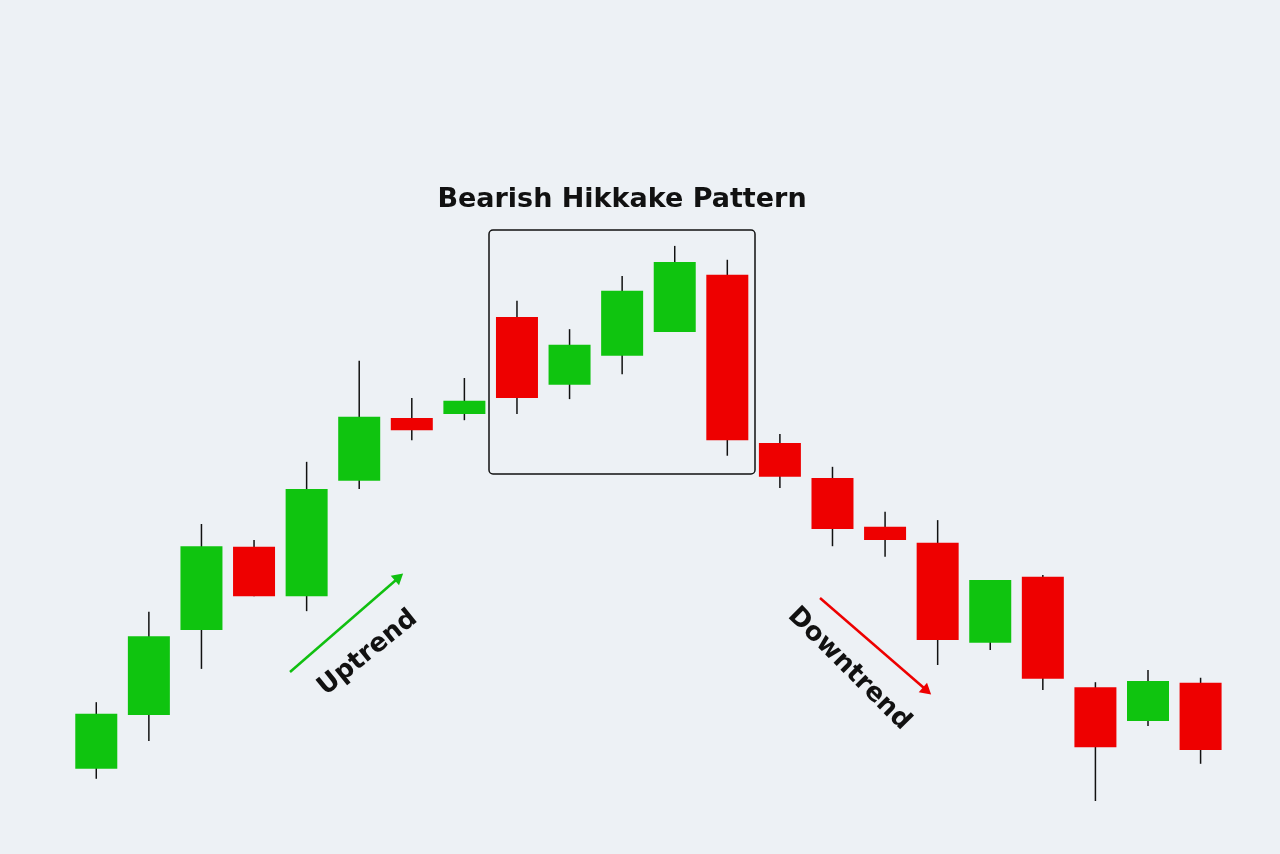 The image size is (1280, 854). Describe the element at coordinates (622, 197) in the screenshot. I see `text: Bearish Hikkake Pattern` at that location.